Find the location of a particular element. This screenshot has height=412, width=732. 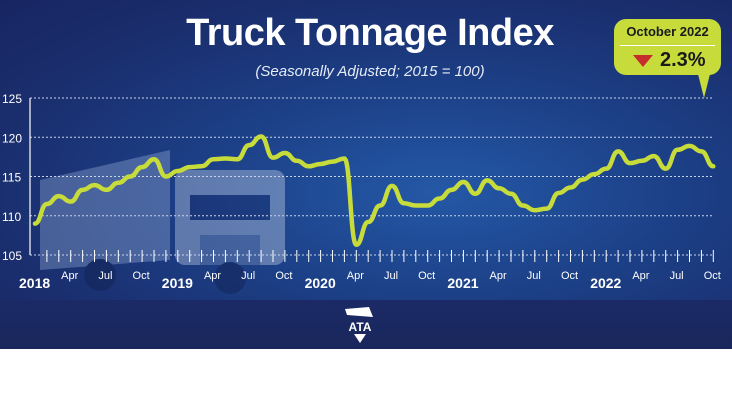

ata-logo-icon: ATA is located at coordinates (359, 325).